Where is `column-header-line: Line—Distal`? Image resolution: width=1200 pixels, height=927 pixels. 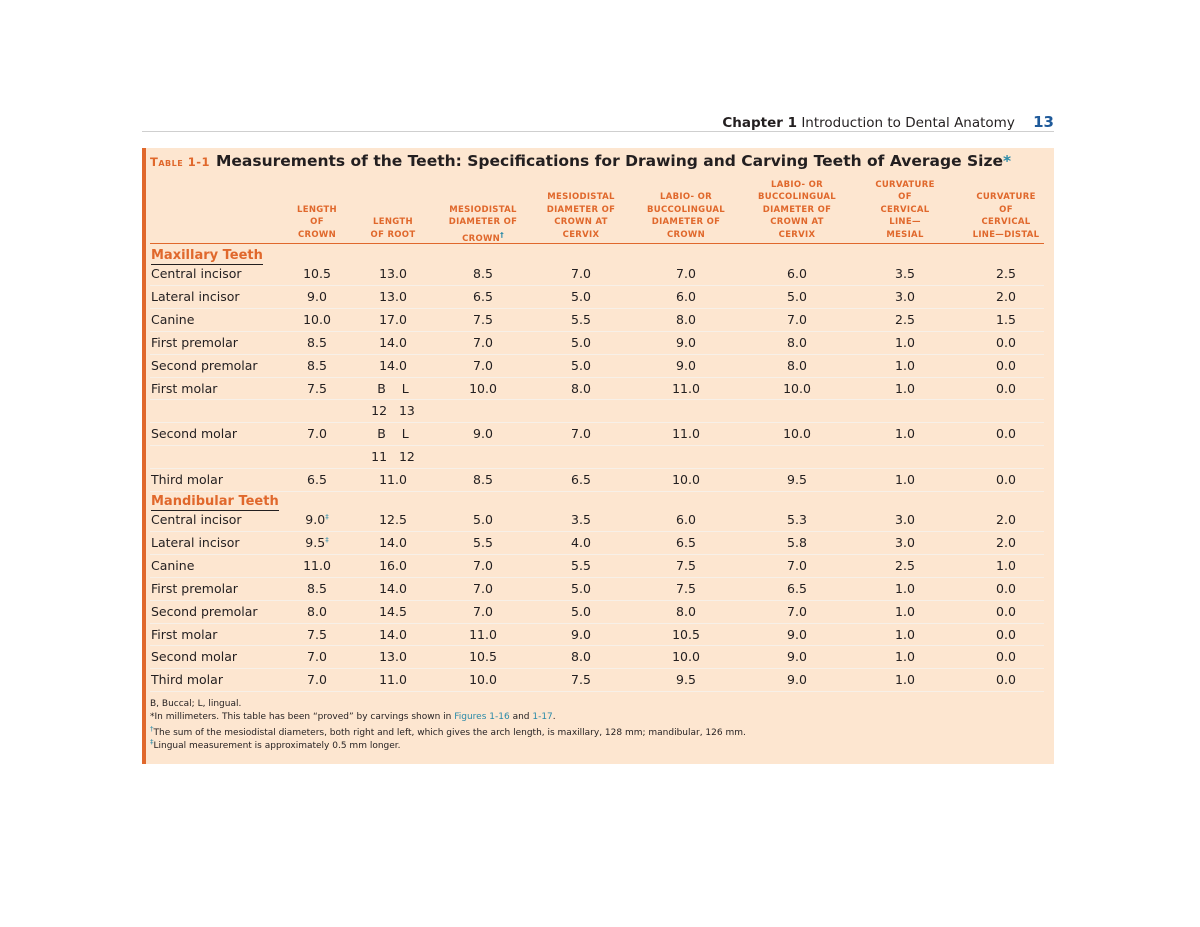 column-header-line: Line—Distal is located at coordinates (1006, 234).